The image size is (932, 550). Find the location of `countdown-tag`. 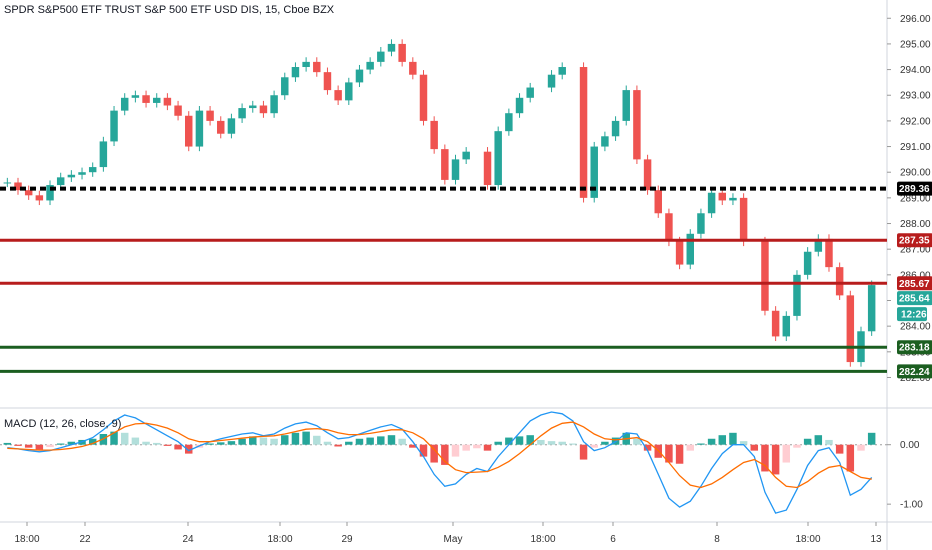

countdown-tag is located at coordinates (912, 314).